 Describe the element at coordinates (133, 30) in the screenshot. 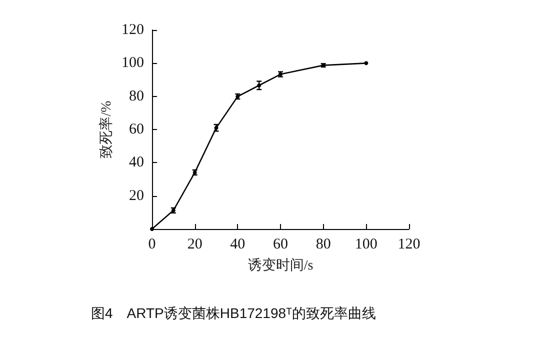

I see `y-tick-label: 120` at that location.